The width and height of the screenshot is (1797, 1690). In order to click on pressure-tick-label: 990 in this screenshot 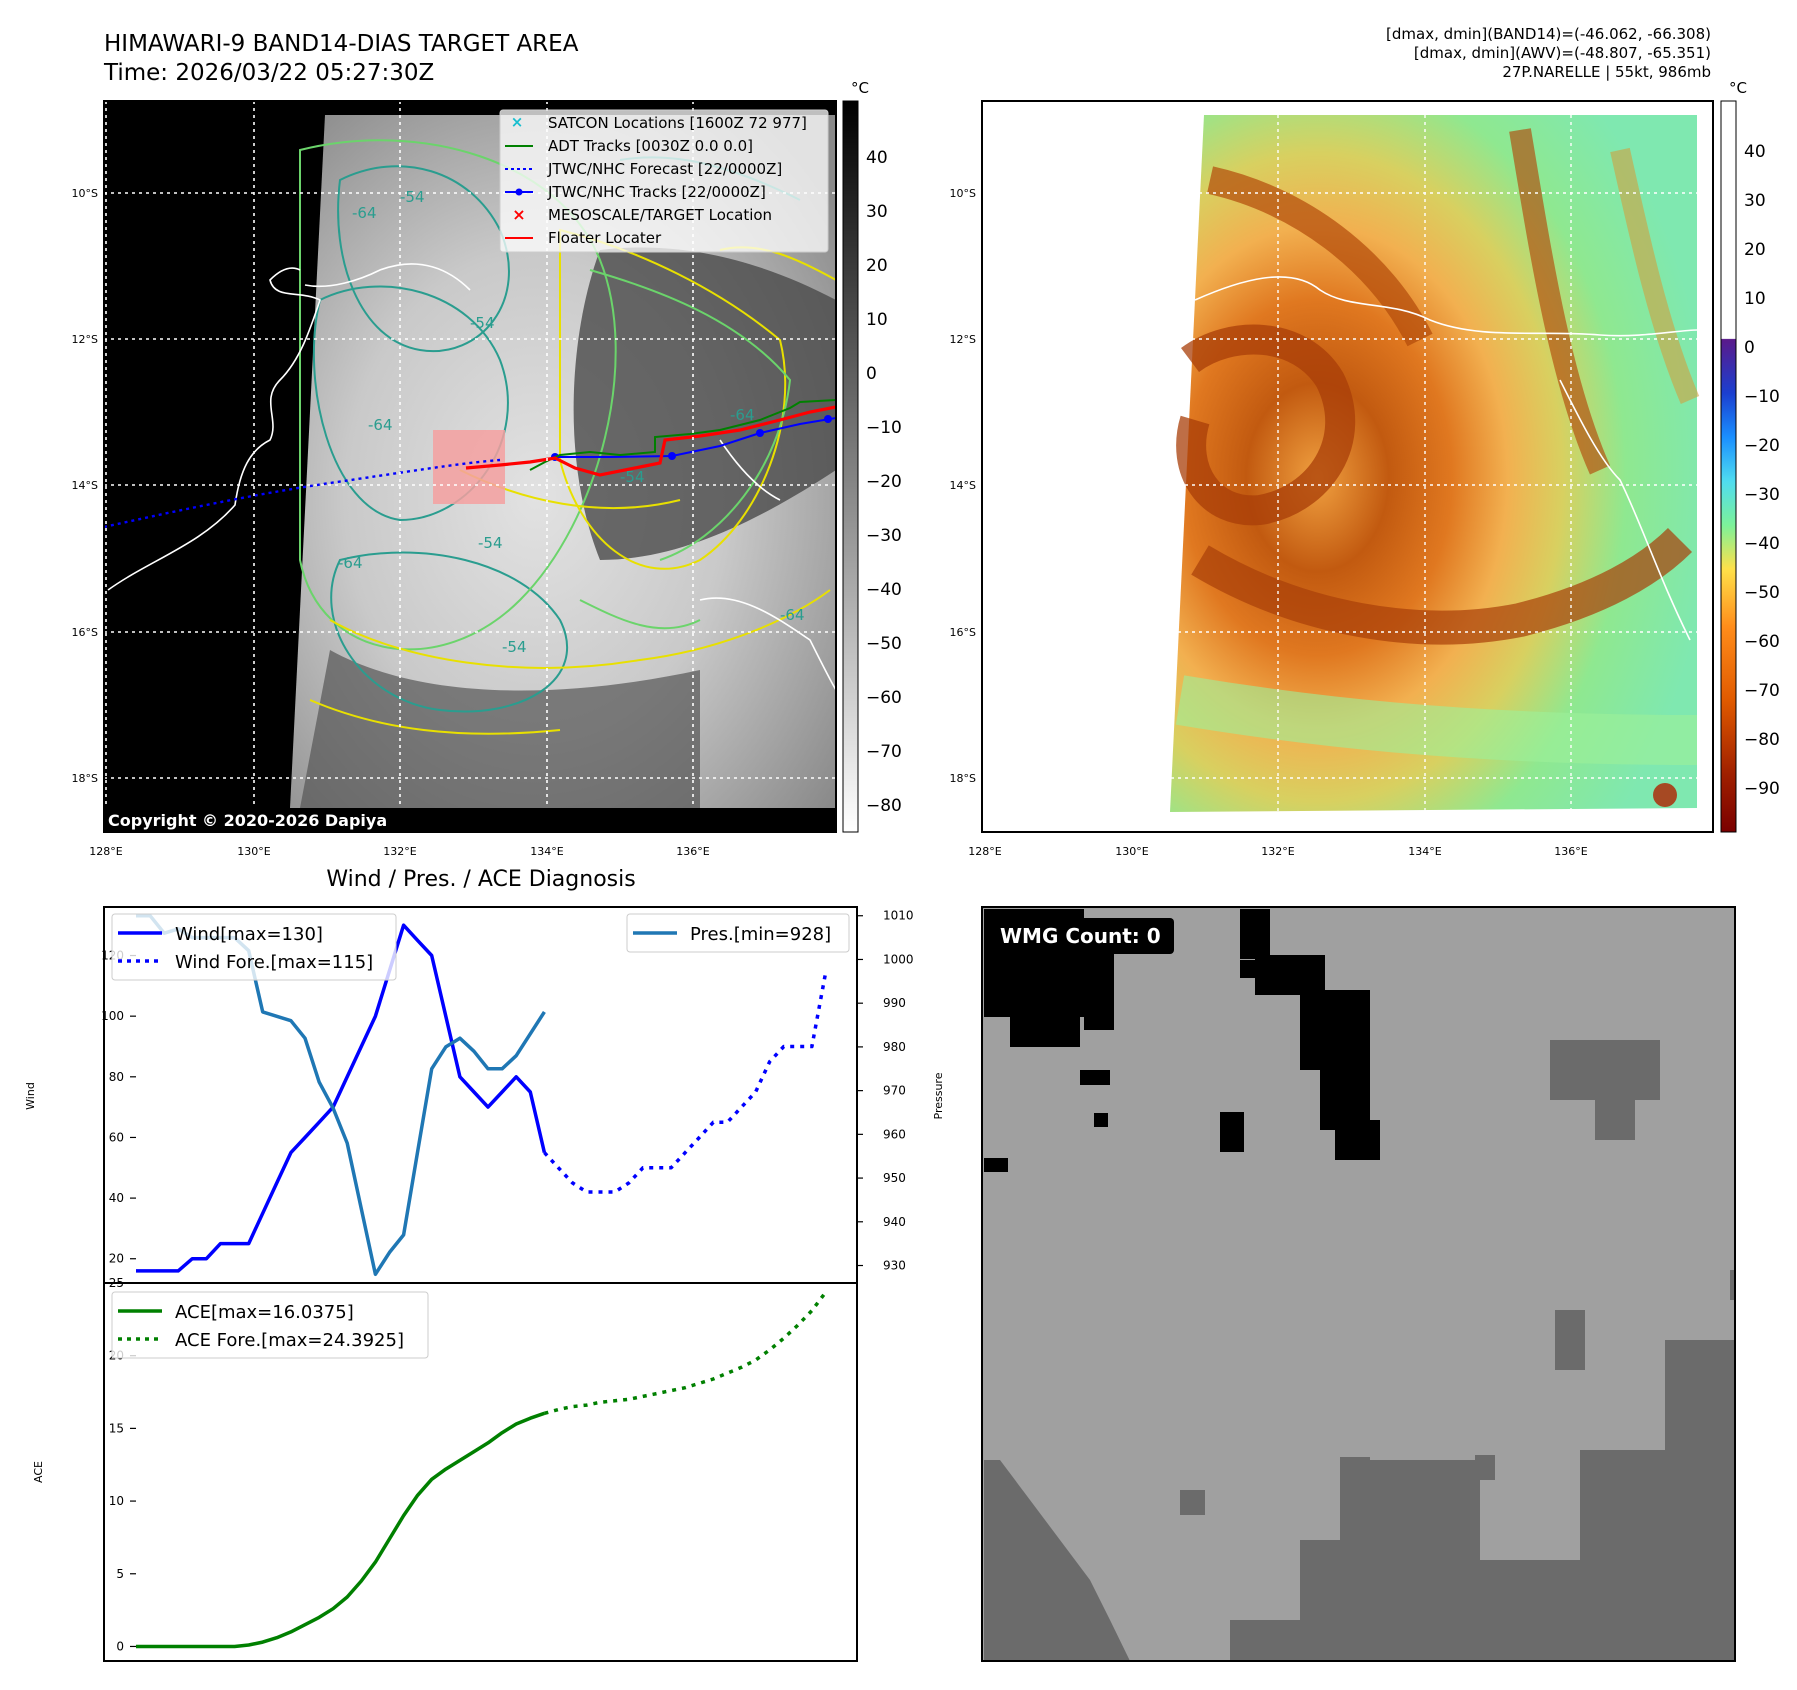, I will do `click(894, 1003)`.